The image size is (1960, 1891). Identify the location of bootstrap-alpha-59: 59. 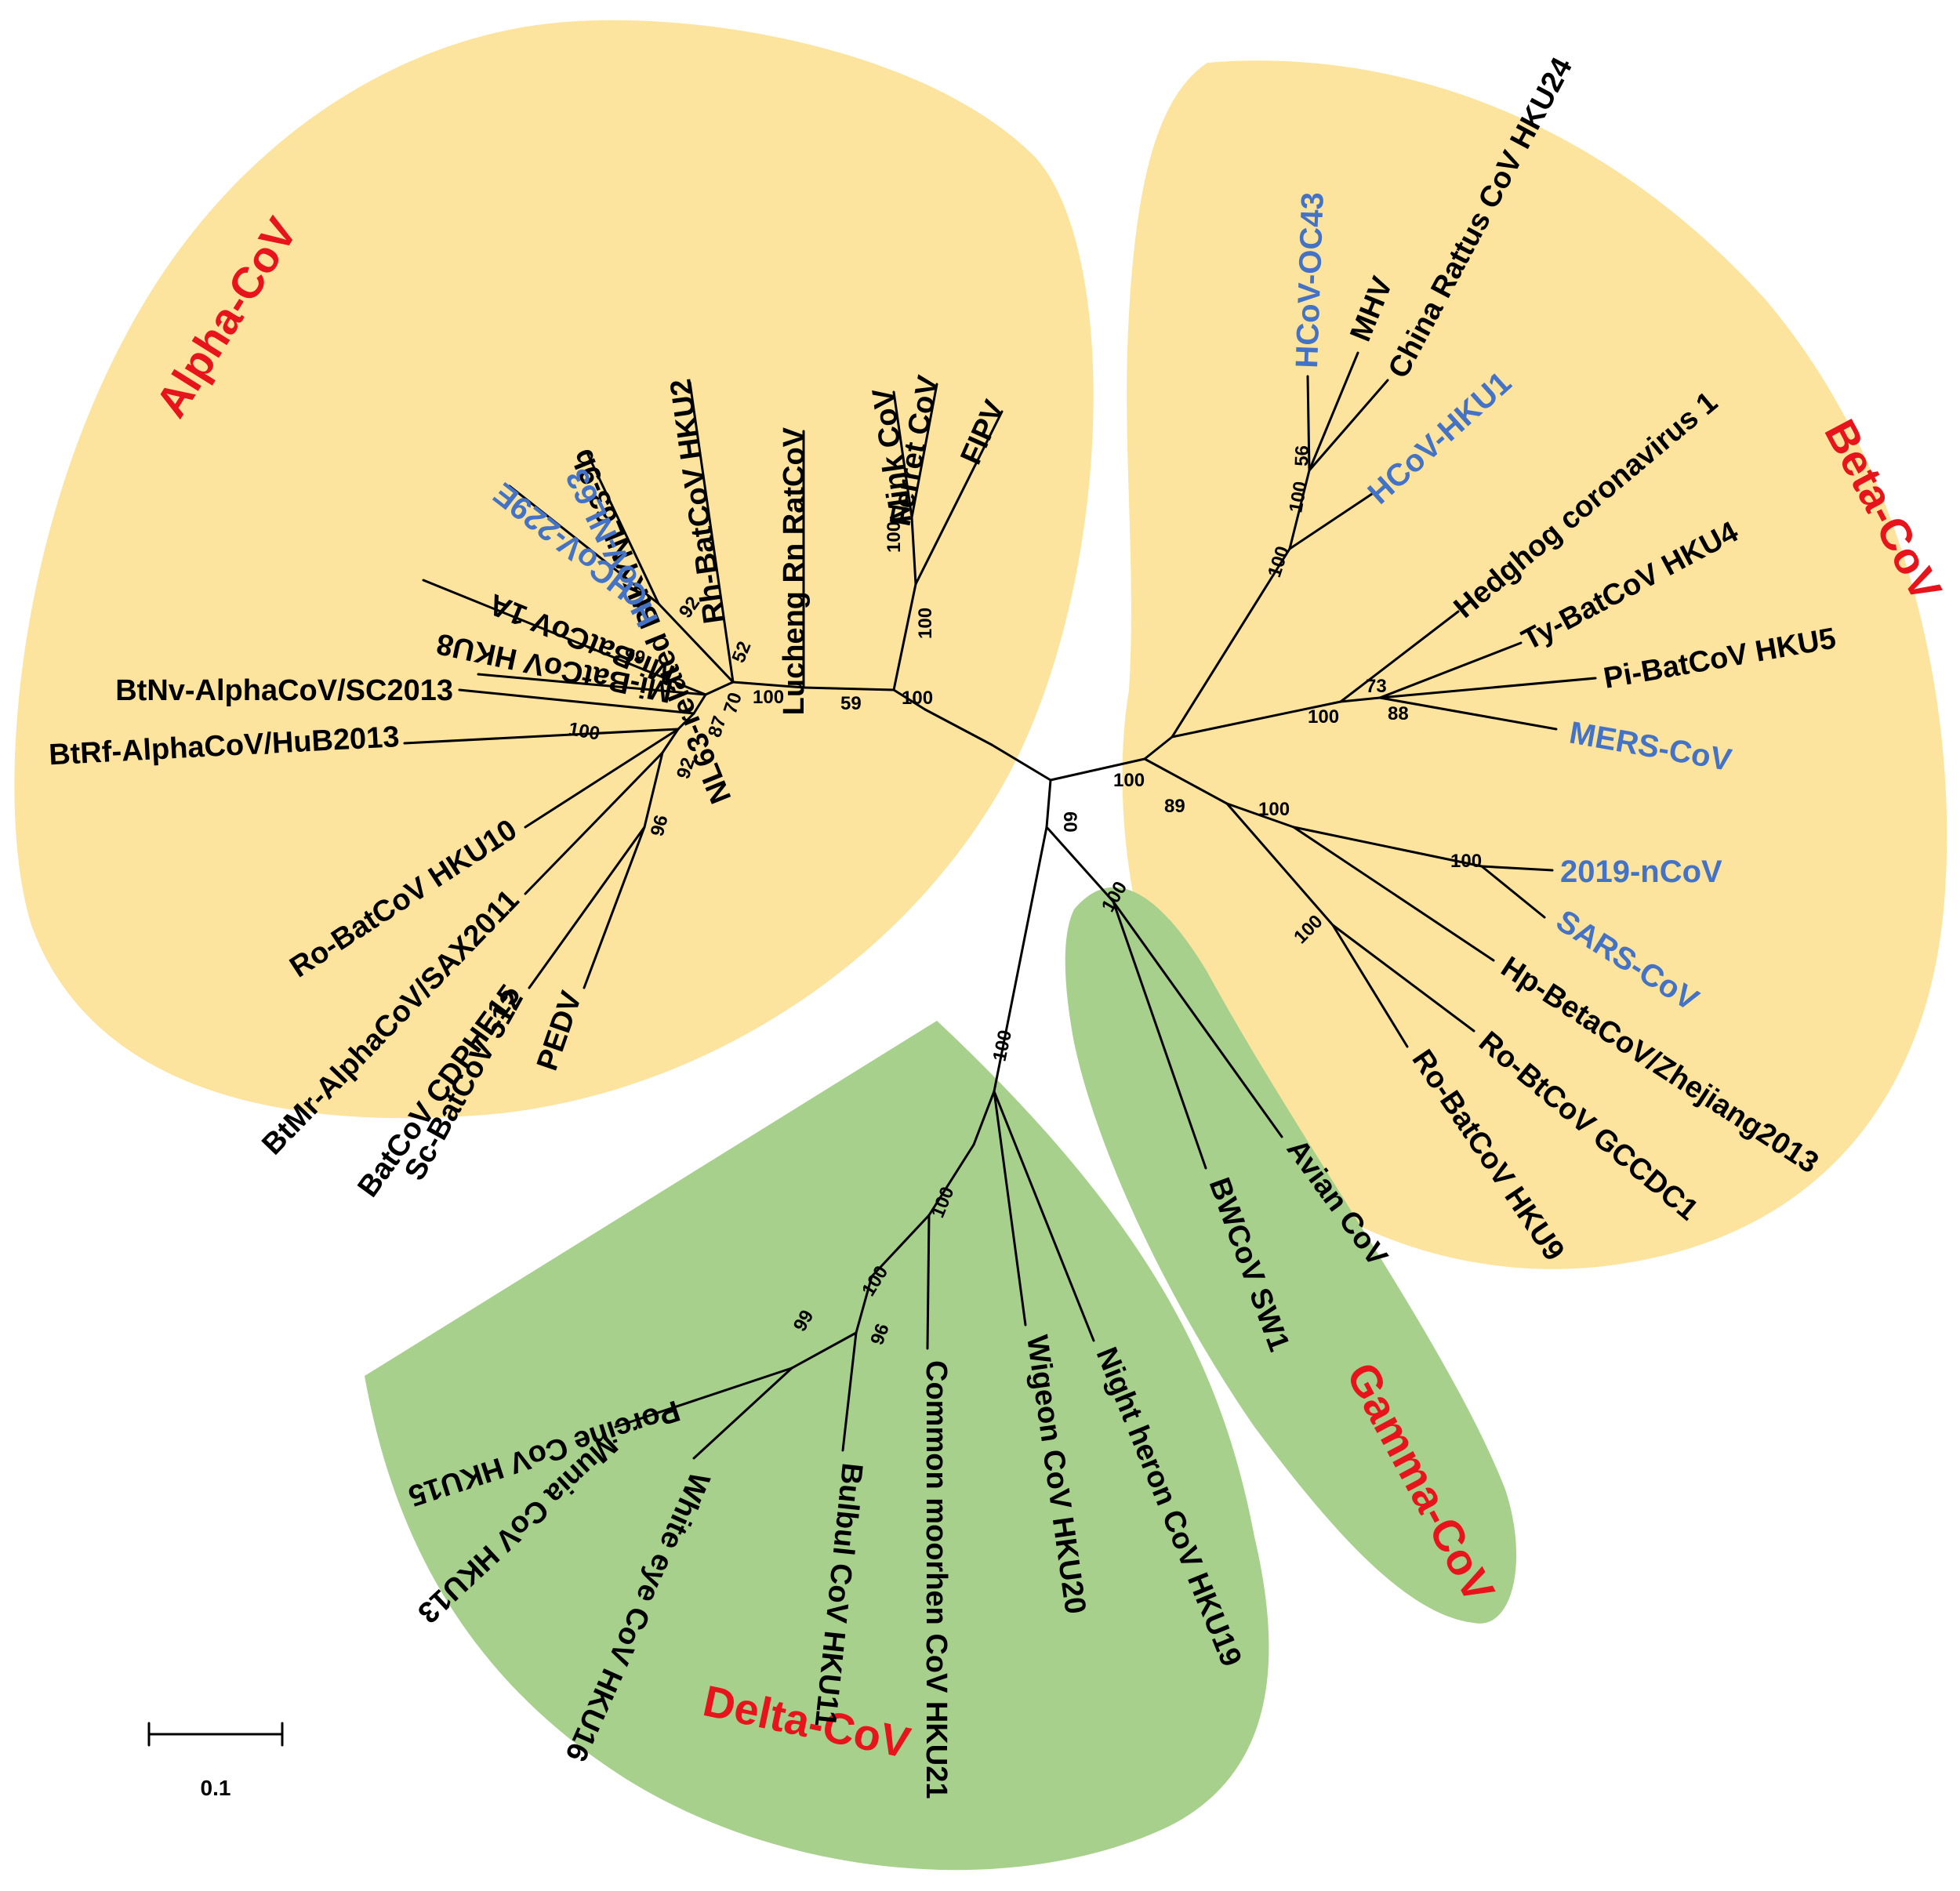
(851, 703).